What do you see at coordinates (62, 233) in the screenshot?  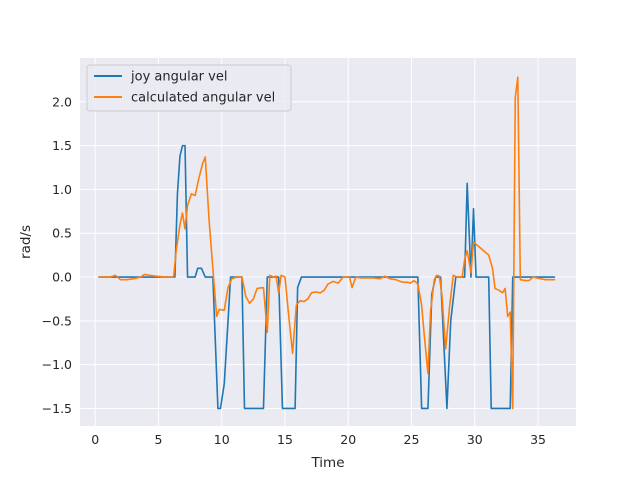 I see `y-tick-label: 0.5` at bounding box center [62, 233].